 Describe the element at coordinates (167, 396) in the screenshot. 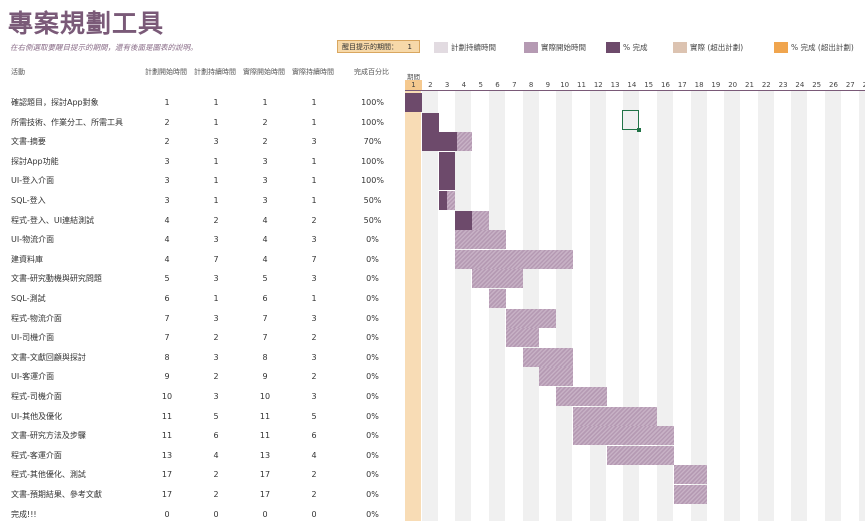

I see `plan-start-cell: 10` at that location.